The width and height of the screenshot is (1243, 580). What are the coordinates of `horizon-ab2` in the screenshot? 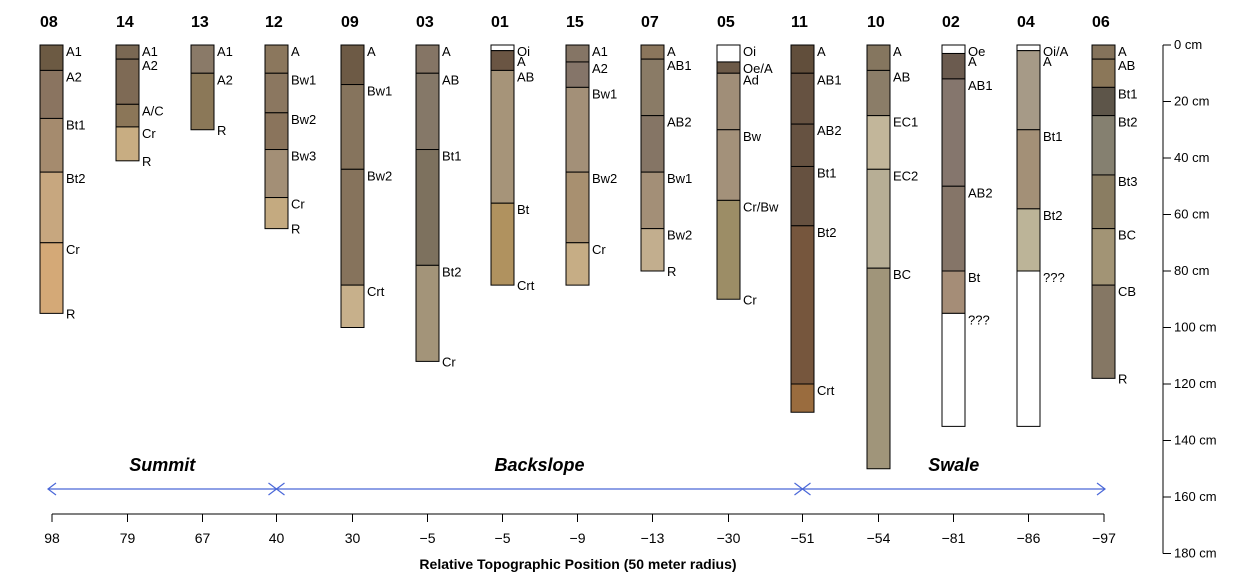 It's located at (652, 144).